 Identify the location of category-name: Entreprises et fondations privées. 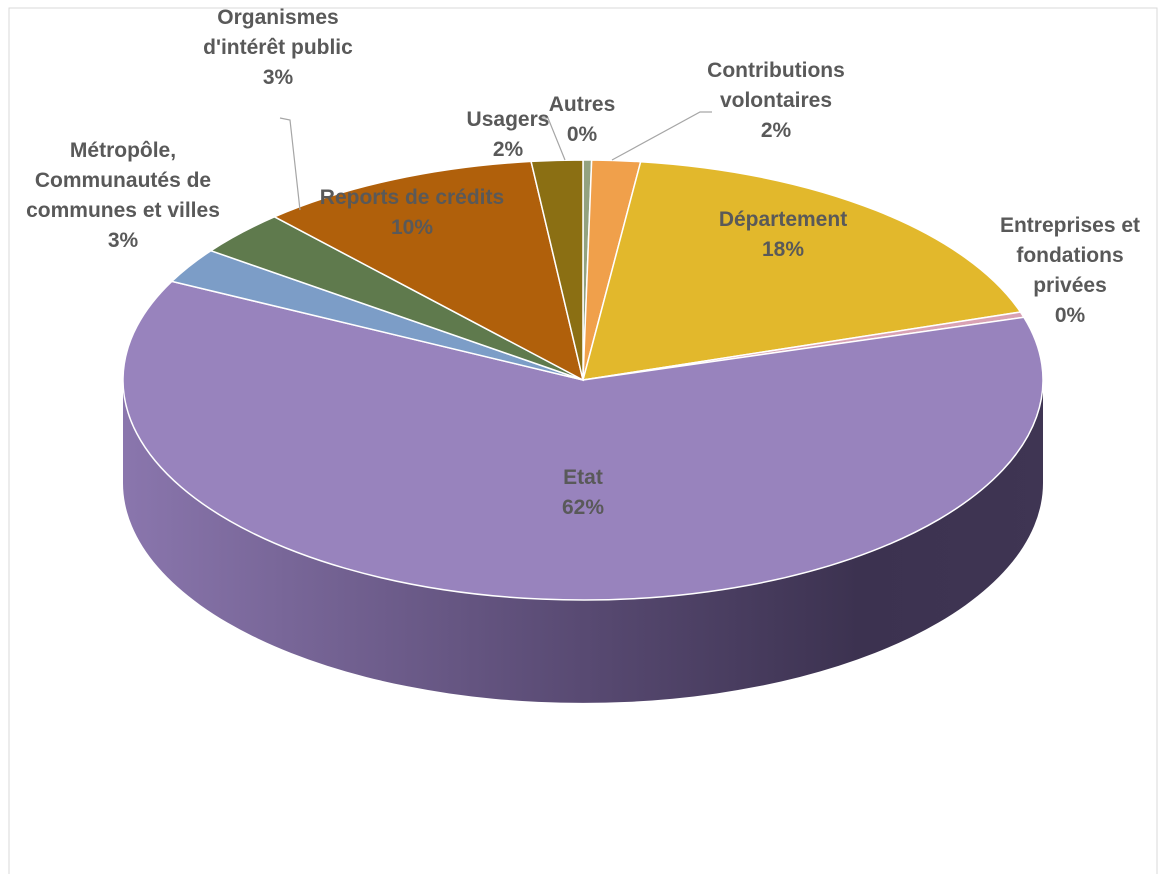
(1070, 255).